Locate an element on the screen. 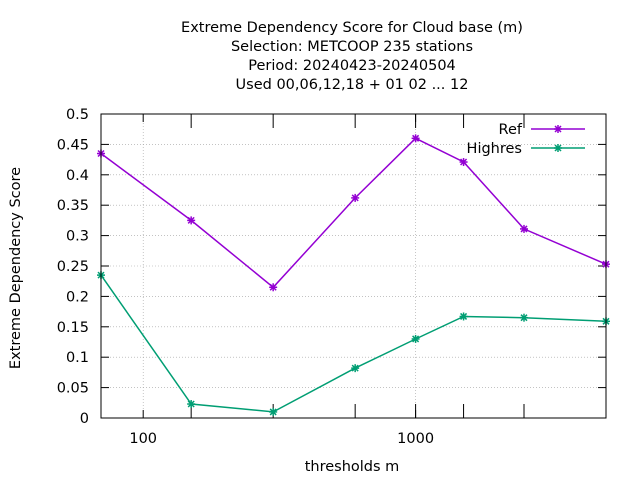 This screenshot has width=640, height=480. y-tick-label: 0.1 is located at coordinates (77, 358).